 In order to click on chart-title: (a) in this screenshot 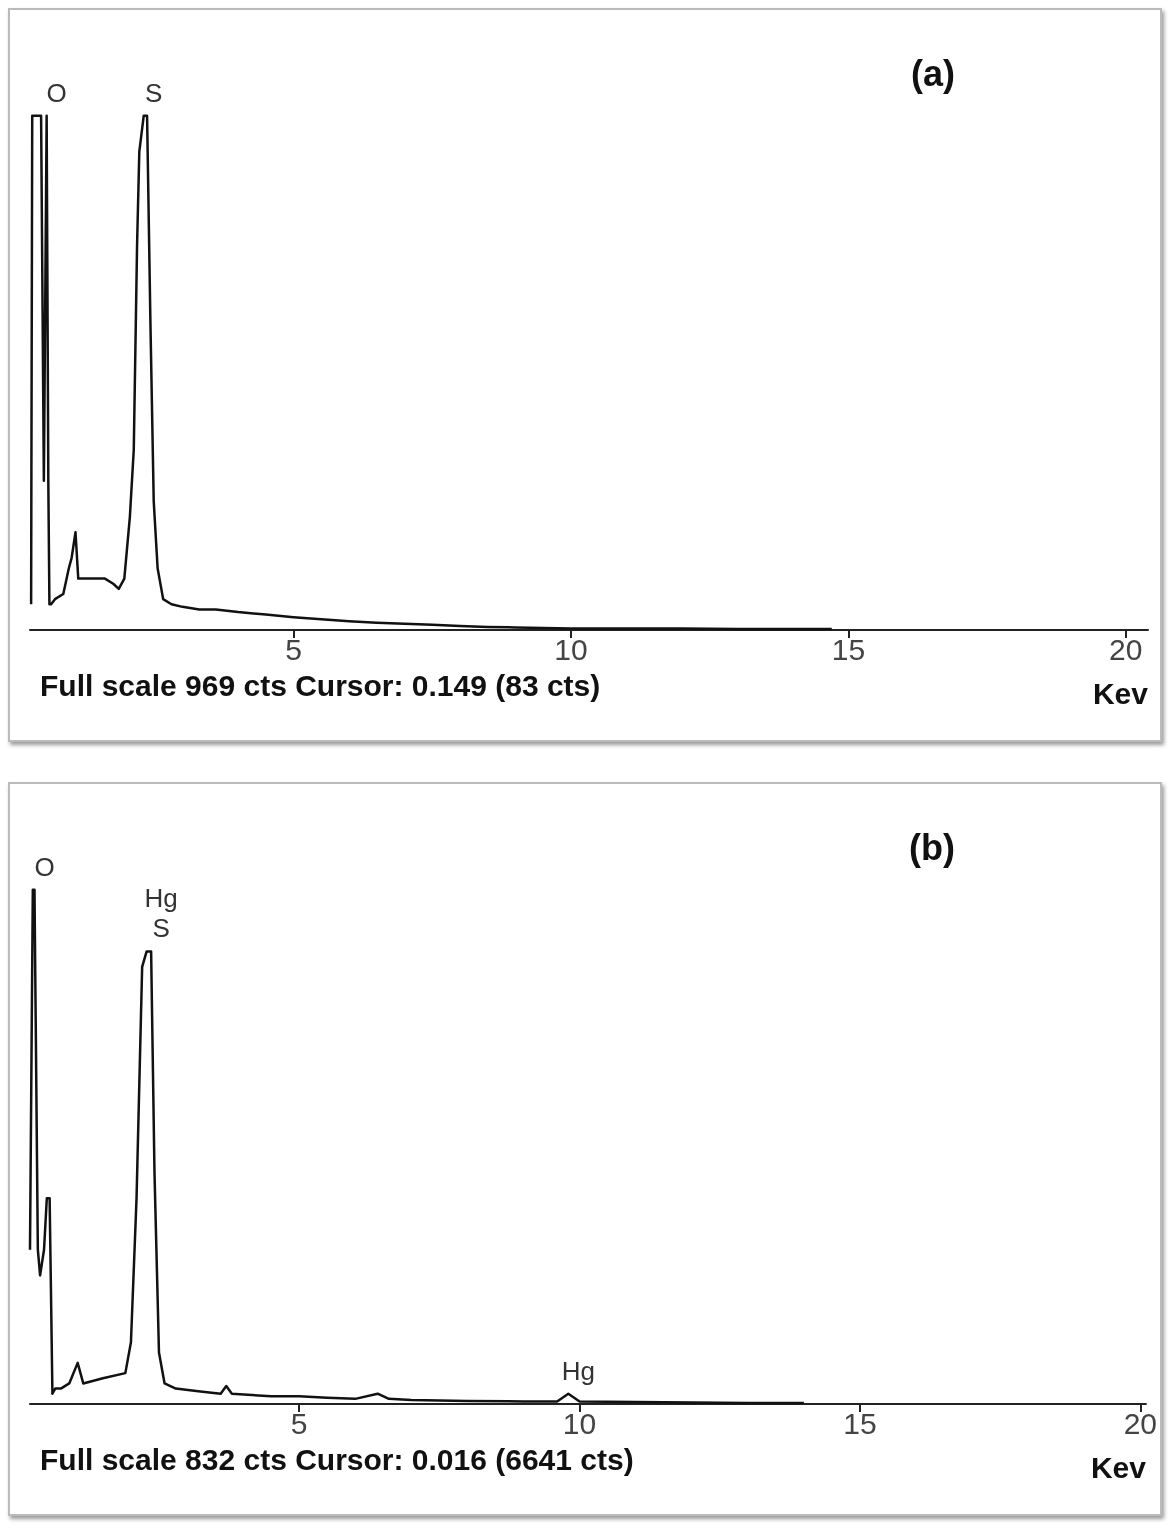, I will do `click(933, 73)`.